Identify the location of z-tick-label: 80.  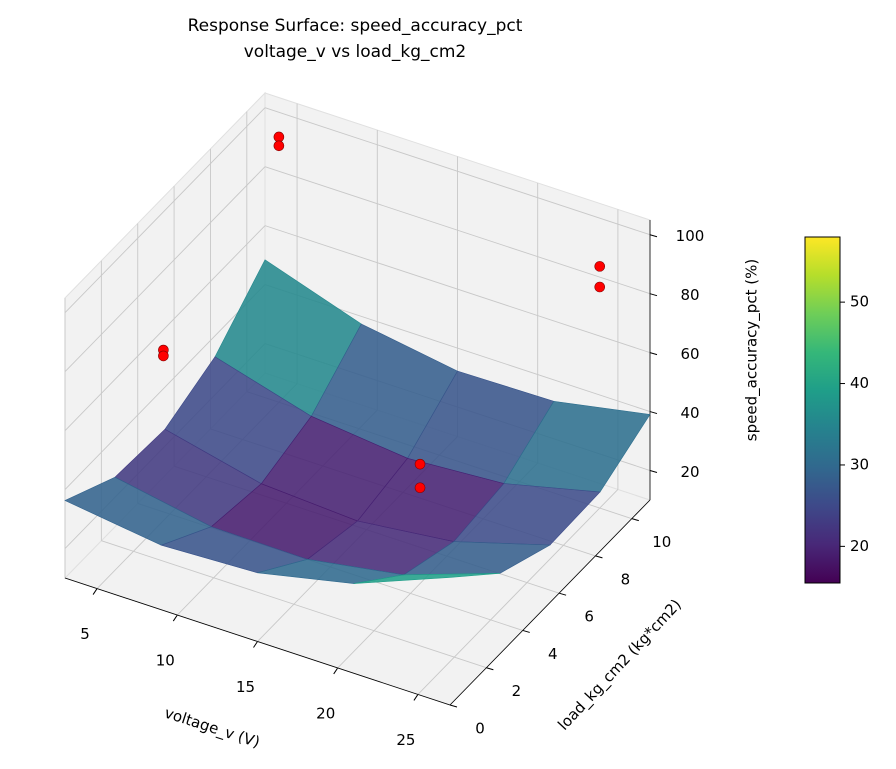
(689, 295).